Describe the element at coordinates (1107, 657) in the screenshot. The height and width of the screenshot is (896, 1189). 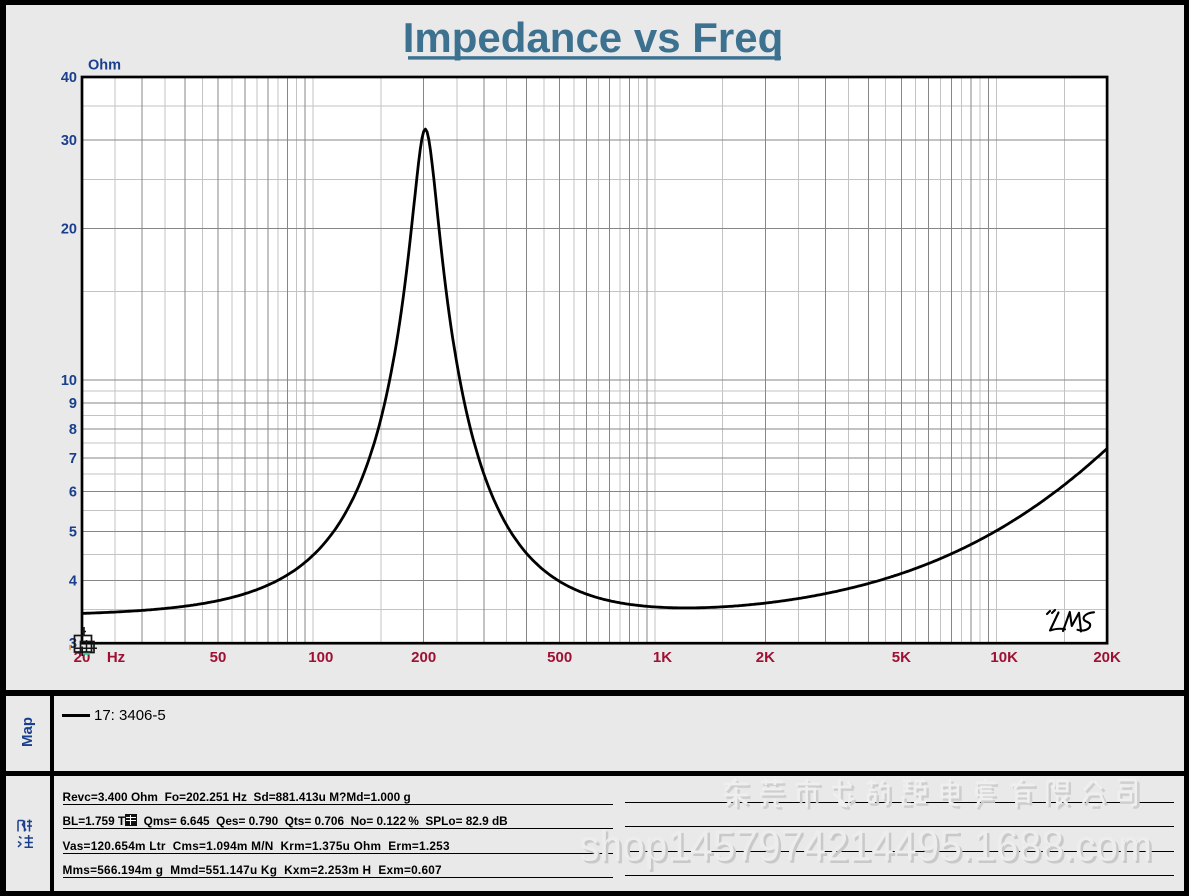
I see `svg-text: 20K` at that location.